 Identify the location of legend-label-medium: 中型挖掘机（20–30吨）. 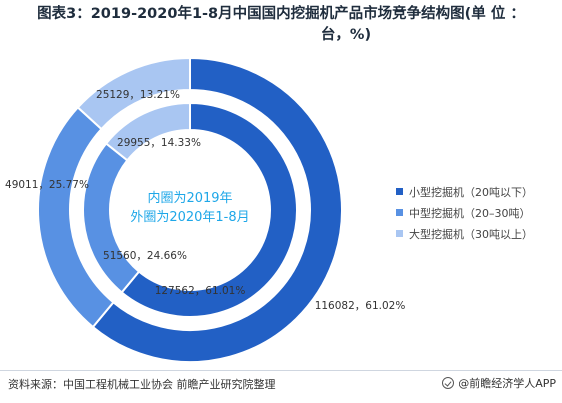
(470, 213).